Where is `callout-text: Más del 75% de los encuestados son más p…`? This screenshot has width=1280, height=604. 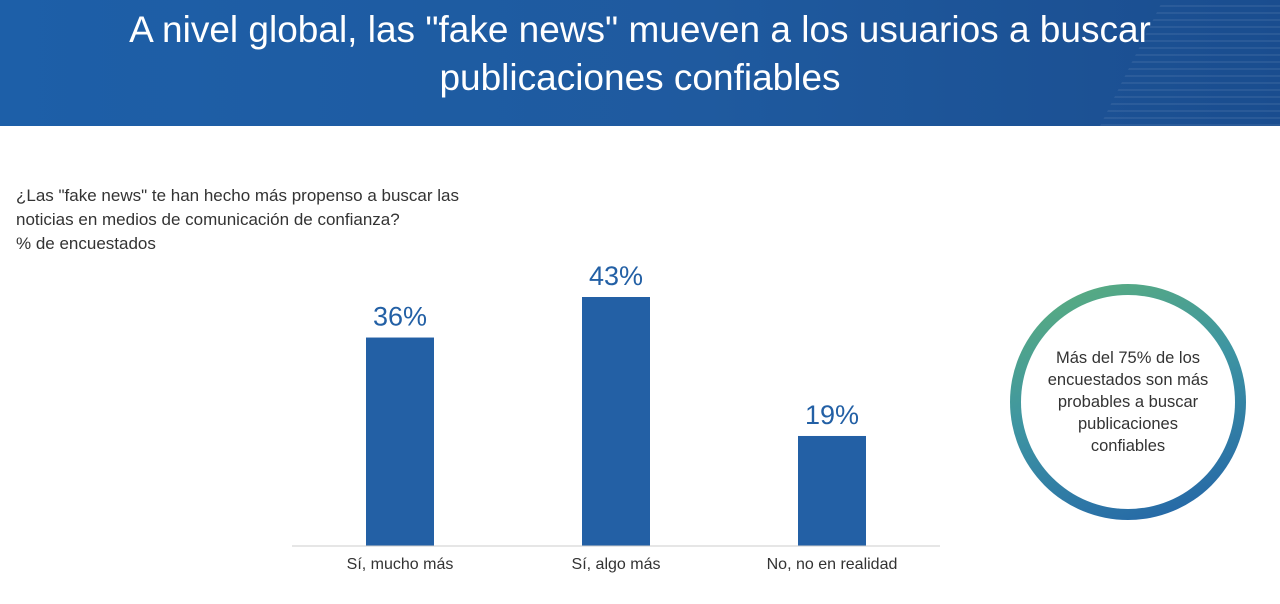
callout-text: Más del 75% de los encuestados son más p… is located at coordinates (1128, 402).